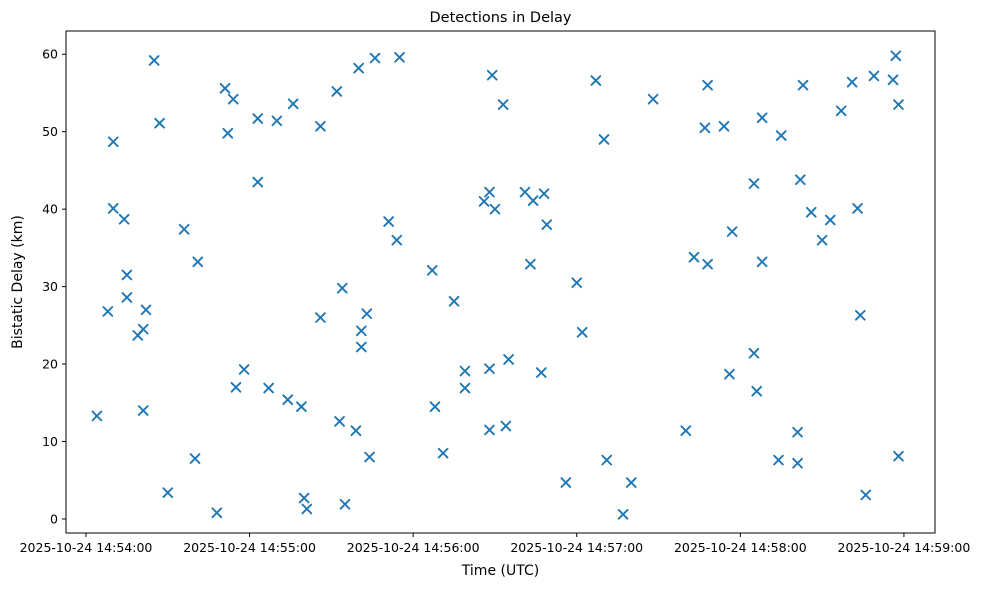  Describe the element at coordinates (50, 364) in the screenshot. I see `y-tick-label: 20` at that location.